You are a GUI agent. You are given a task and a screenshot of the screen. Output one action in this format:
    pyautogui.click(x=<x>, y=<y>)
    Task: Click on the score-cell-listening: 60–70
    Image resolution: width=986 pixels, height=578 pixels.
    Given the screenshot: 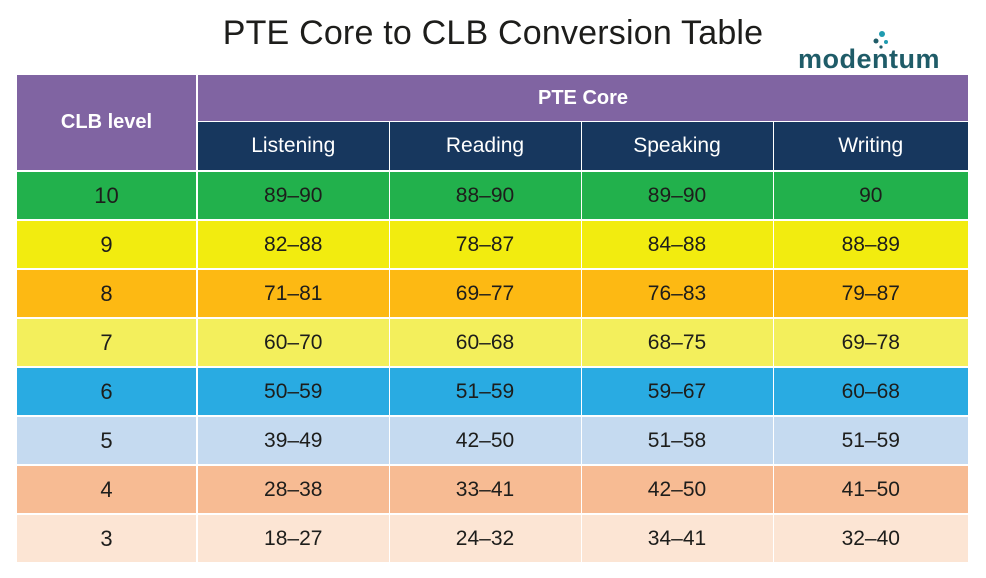 What is the action you would take?
    pyautogui.click(x=293, y=343)
    